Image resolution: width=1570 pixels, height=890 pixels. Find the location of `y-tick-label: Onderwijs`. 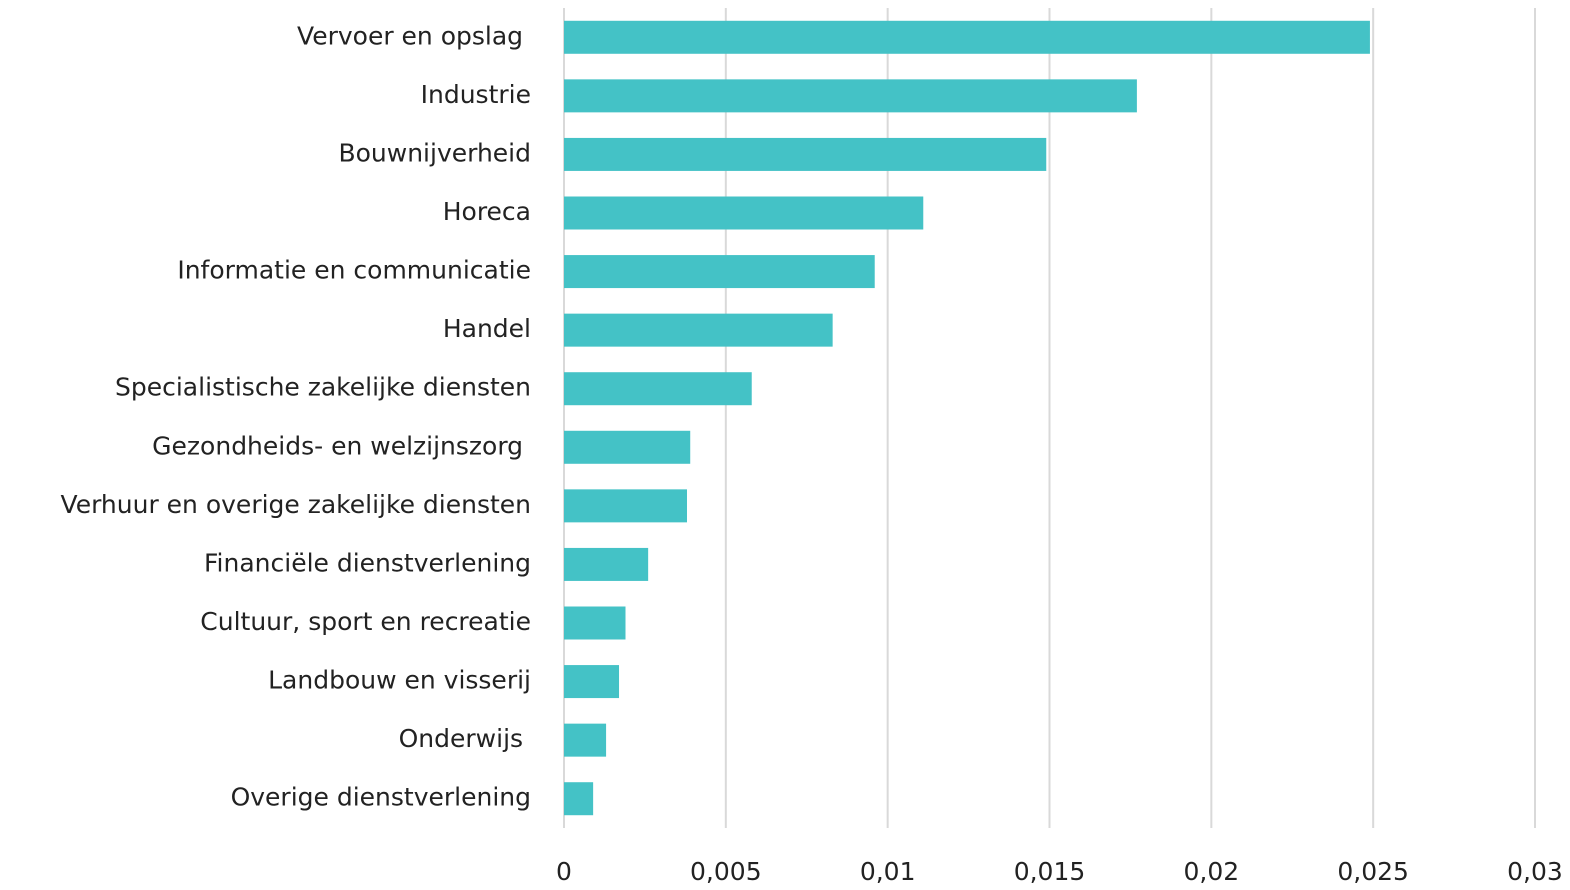

y-tick-label: Onderwijs is located at coordinates (465, 738).